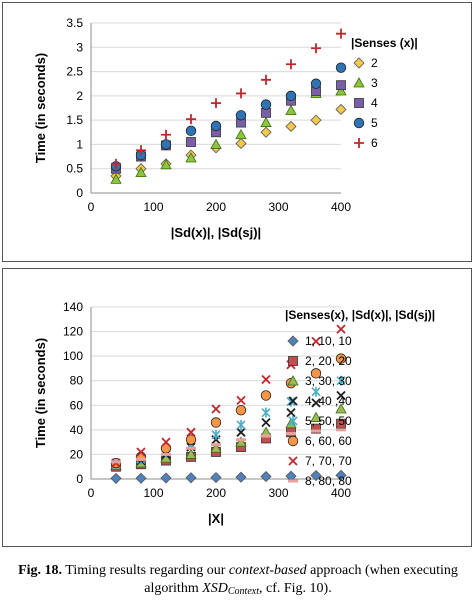  Describe the element at coordinates (91, 207) in the screenshot. I see `chart1-xtick-label: 0` at that location.